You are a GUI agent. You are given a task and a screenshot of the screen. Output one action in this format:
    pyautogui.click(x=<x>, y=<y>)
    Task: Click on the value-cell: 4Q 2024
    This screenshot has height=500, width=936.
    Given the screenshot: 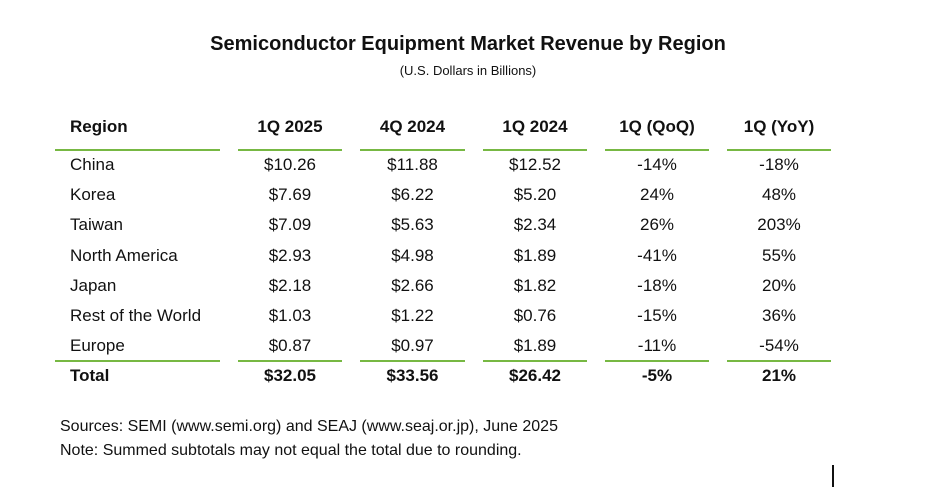 What is the action you would take?
    pyautogui.click(x=412, y=126)
    